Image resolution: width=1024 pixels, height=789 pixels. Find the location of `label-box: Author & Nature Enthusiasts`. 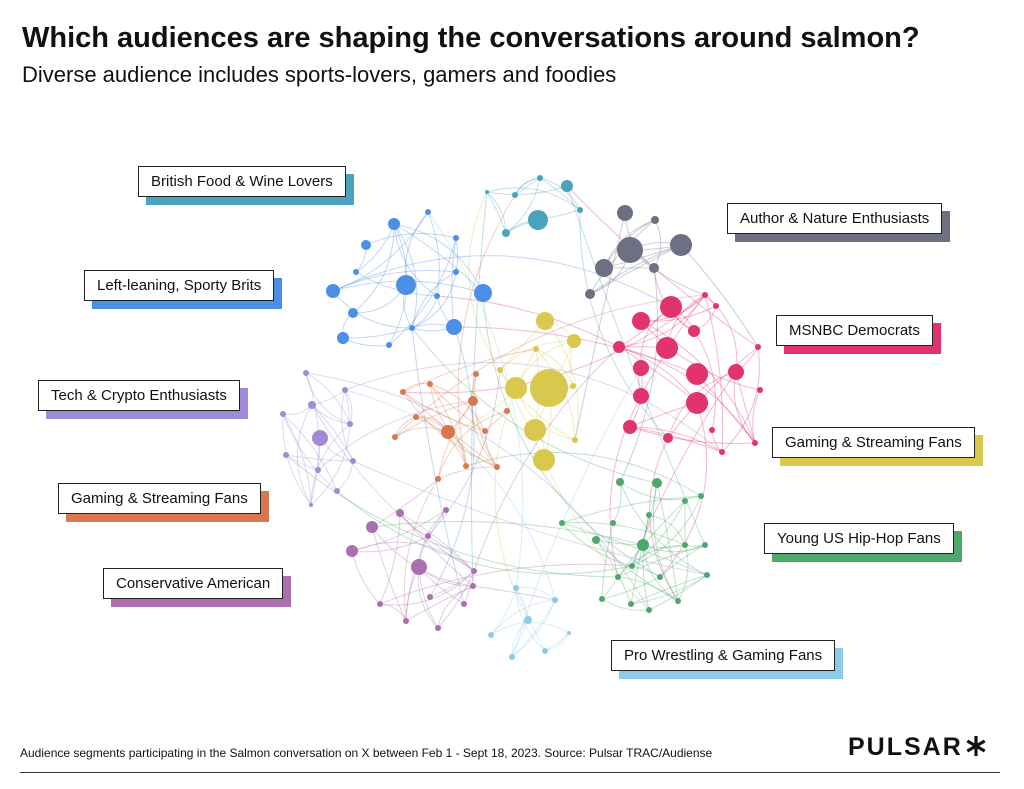

label-box: Author & Nature Enthusiasts is located at coordinates (835, 218).